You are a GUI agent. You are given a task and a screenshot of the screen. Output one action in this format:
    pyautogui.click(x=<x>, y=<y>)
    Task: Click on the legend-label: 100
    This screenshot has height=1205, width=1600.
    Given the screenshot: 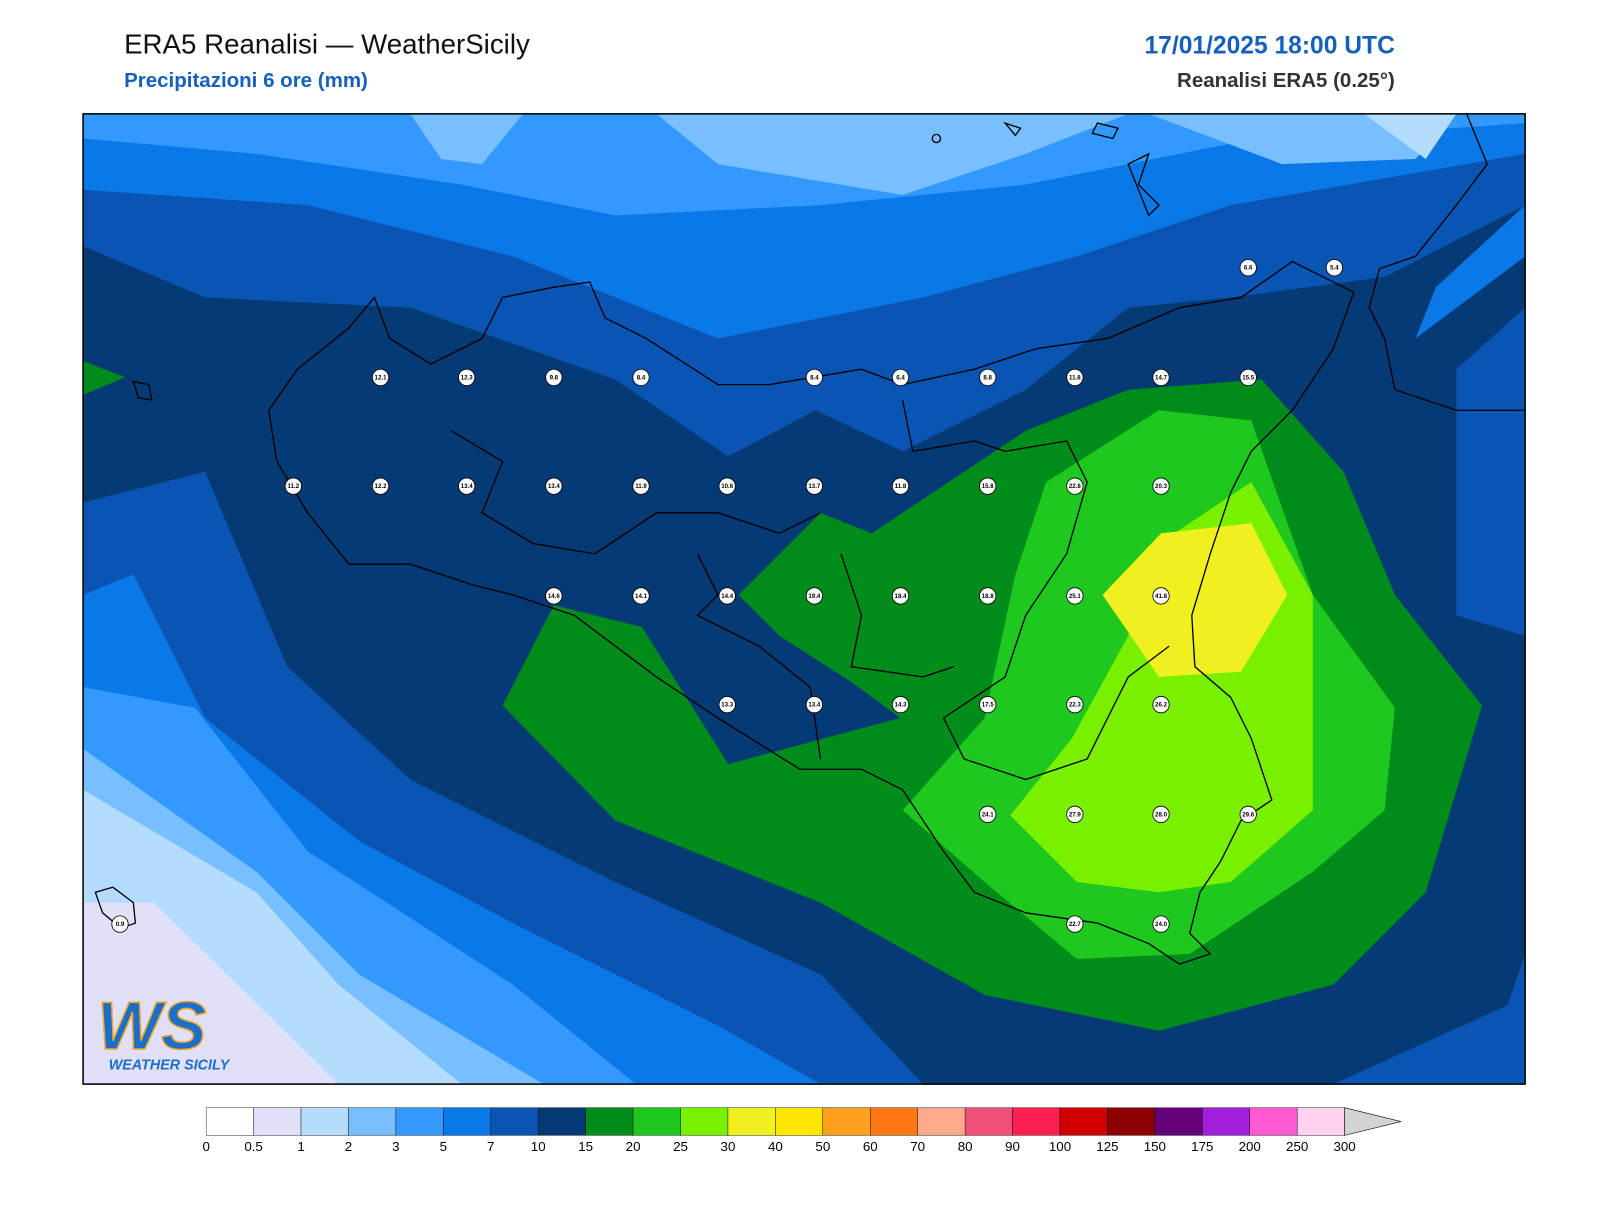 What is the action you would take?
    pyautogui.click(x=1060, y=1146)
    